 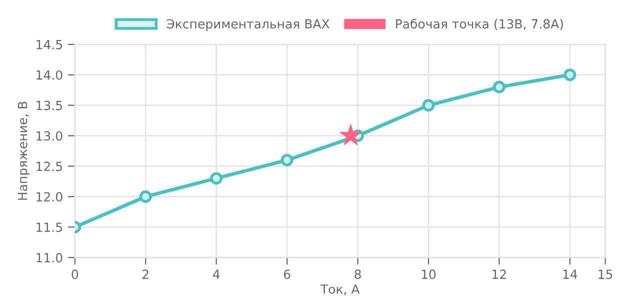 I want to click on y-tick-label: 13.0, so click(x=49, y=136).